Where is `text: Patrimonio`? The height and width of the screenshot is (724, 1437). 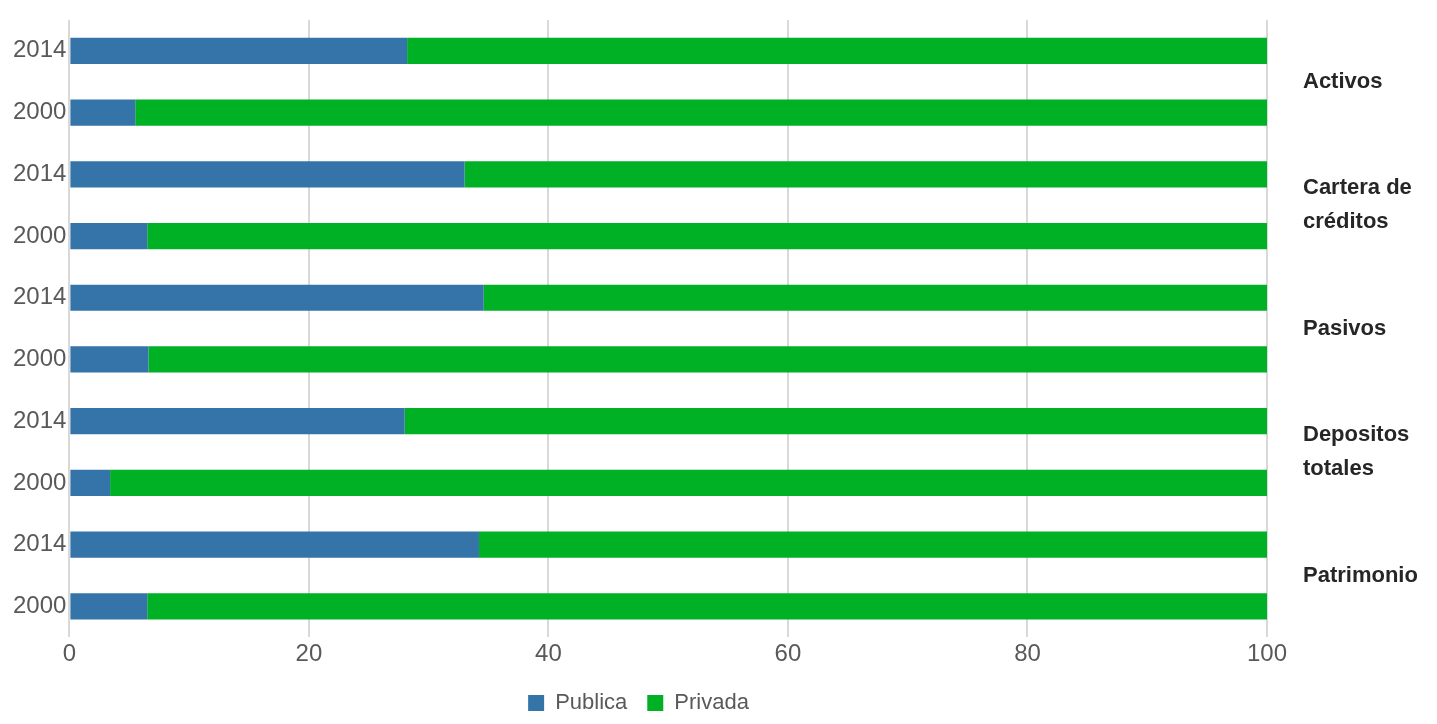 text: Patrimonio is located at coordinates (1360, 574).